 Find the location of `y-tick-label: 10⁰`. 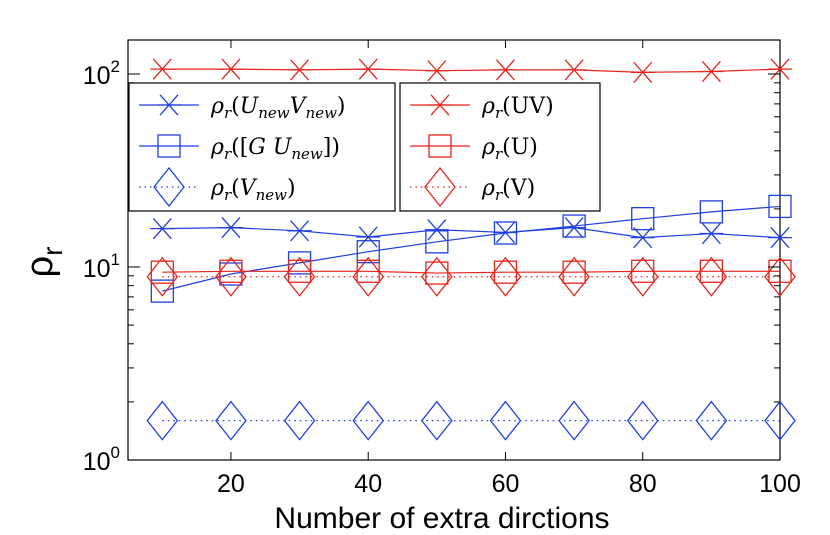

y-tick-label: 10⁰ is located at coordinates (101, 459).